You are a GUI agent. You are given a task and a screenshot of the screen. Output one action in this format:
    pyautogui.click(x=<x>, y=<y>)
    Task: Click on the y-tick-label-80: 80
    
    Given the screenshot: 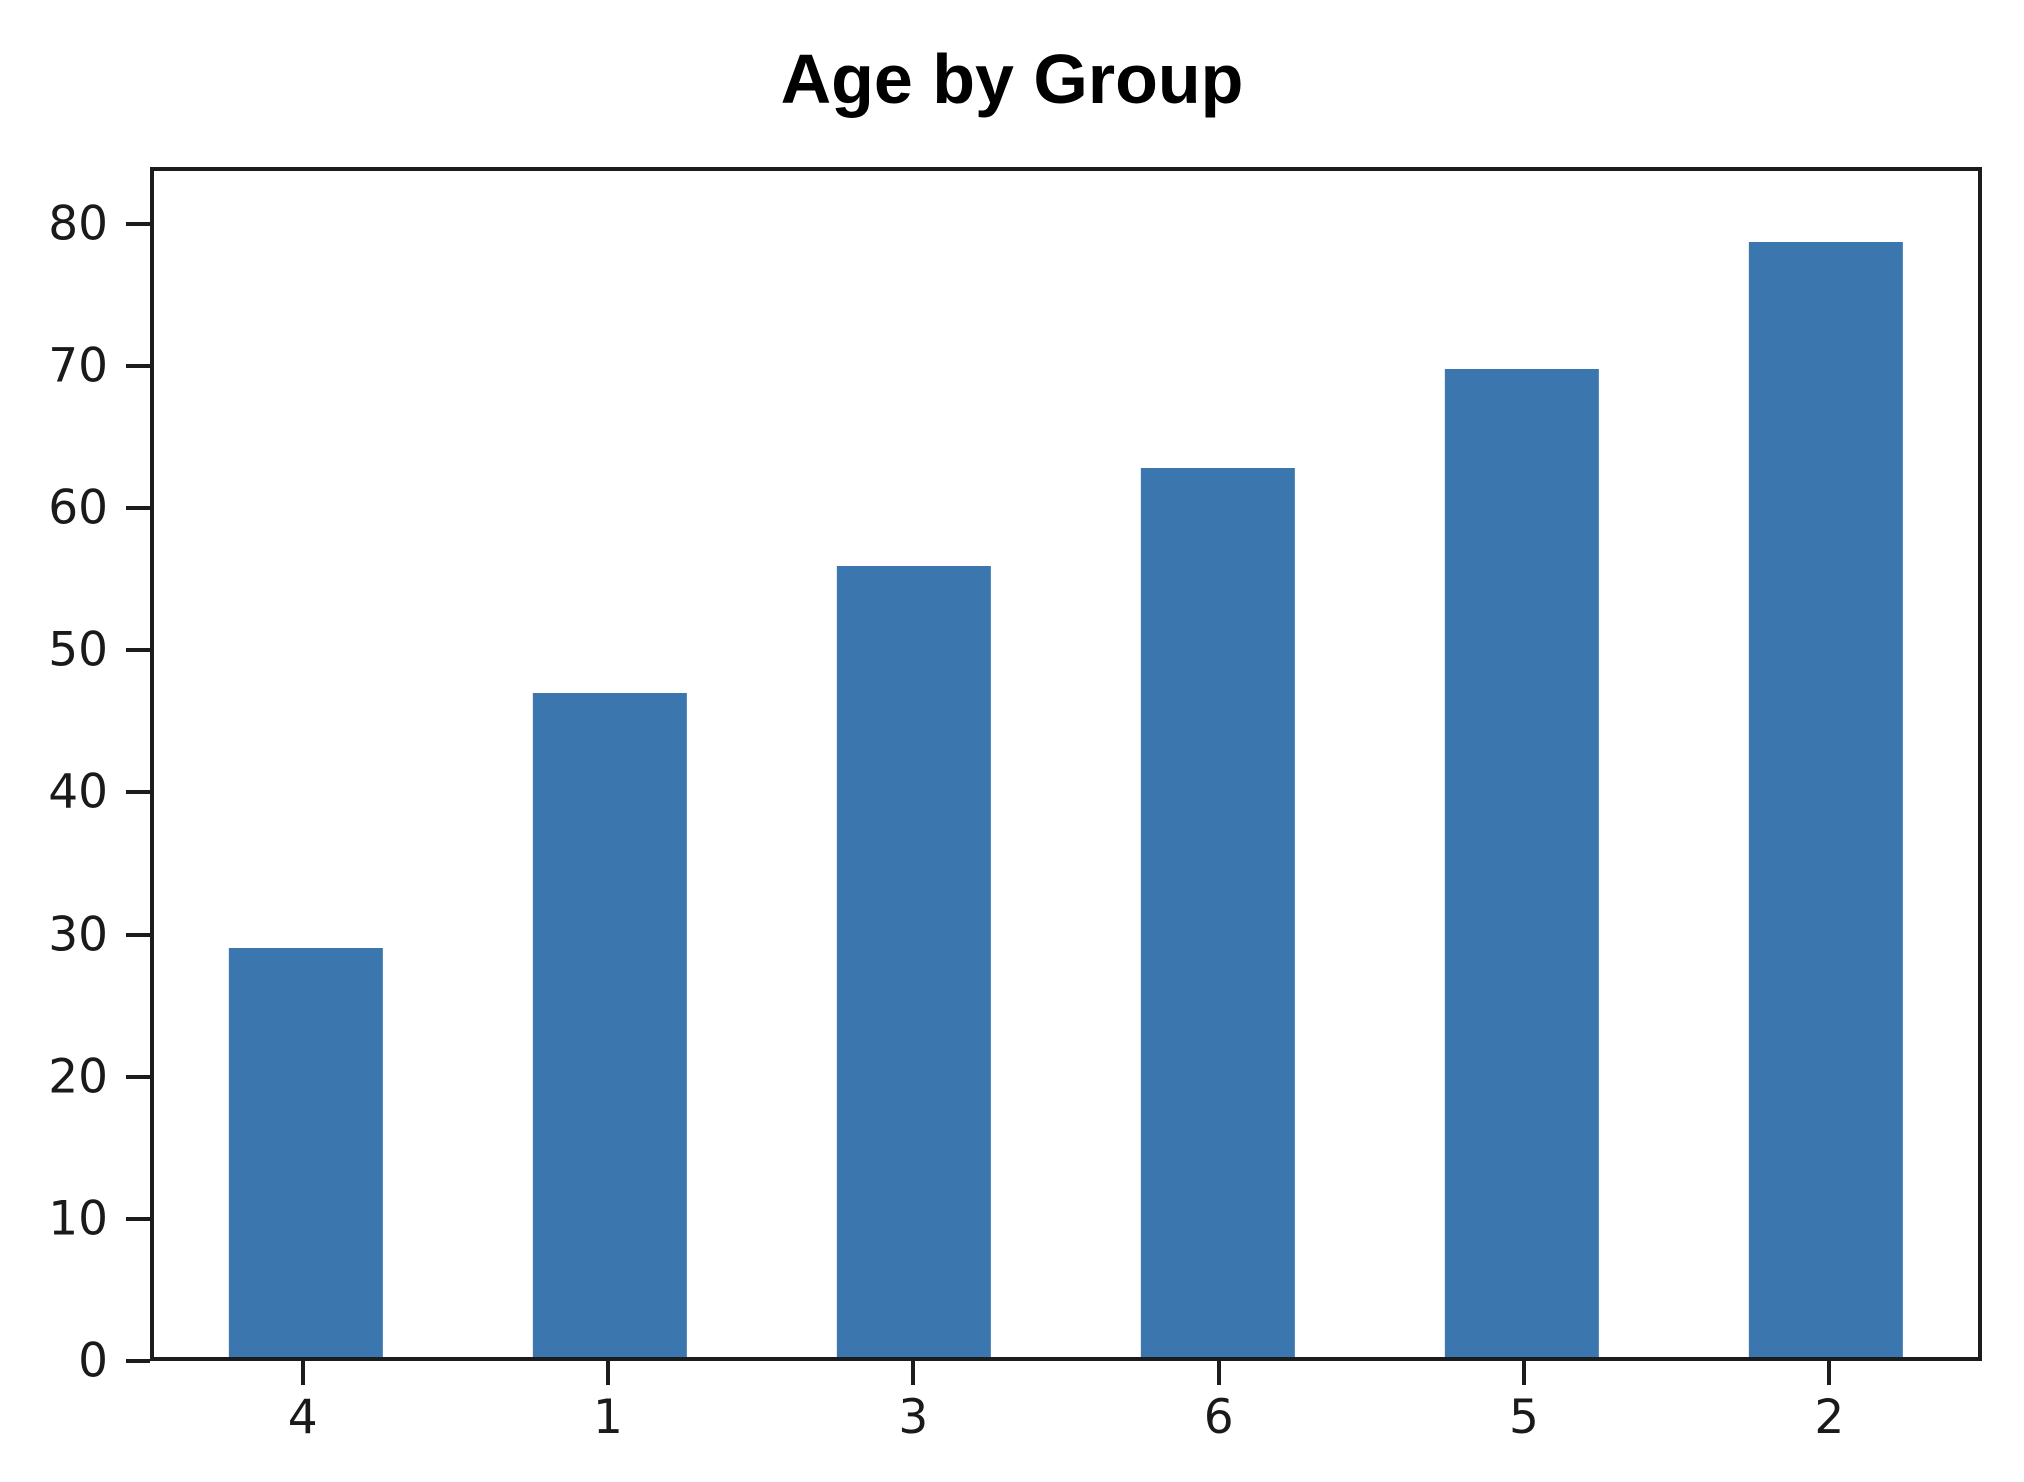 What is the action you would take?
    pyautogui.click(x=78, y=224)
    